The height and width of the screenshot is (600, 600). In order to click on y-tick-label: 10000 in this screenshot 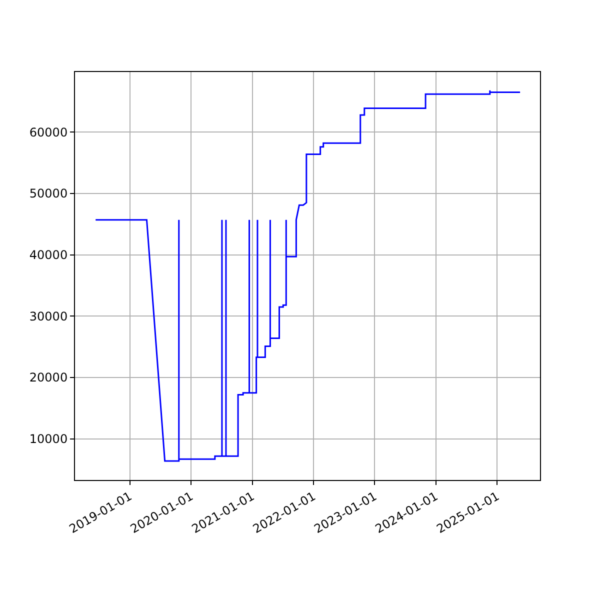, I will do `click(48, 439)`.